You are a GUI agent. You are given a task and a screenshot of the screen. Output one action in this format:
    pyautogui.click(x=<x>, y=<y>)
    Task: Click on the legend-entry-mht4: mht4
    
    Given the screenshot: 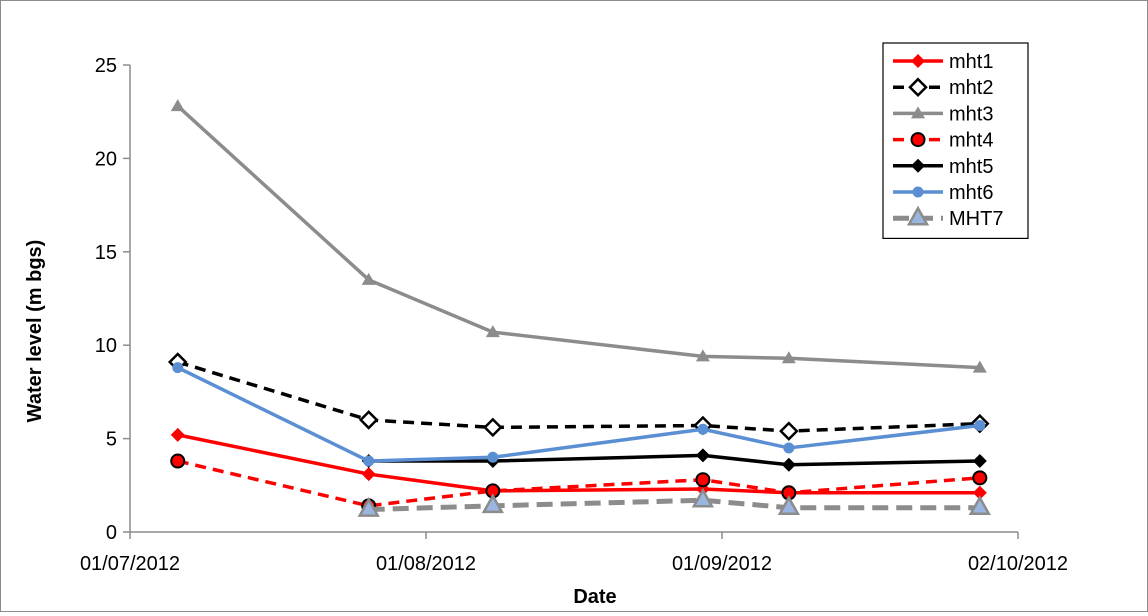 What is the action you would take?
    pyautogui.click(x=943, y=141)
    